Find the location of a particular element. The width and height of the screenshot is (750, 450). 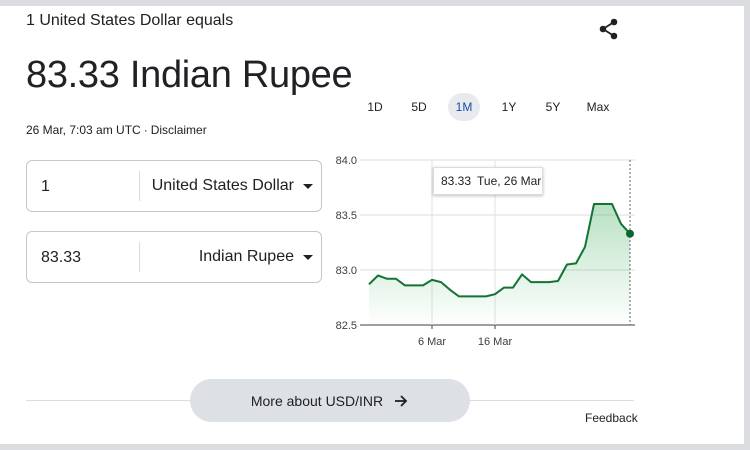

from-currency-row: United States Dollar is located at coordinates (174, 186).